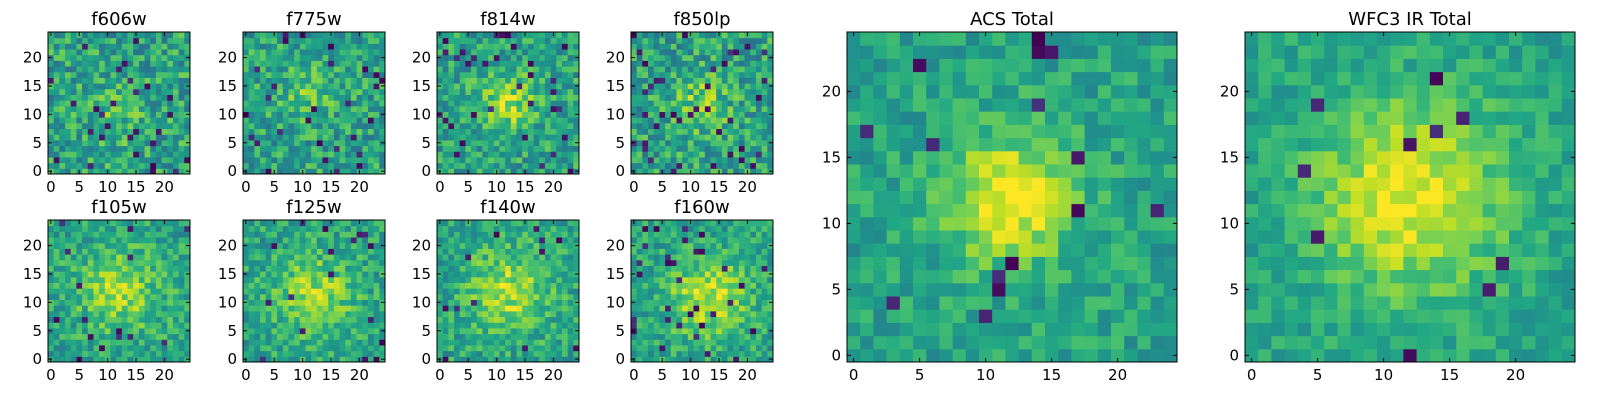 The image size is (1600, 400). Describe the element at coordinates (32, 86) in the screenshot. I see `y-tick-label: 15` at that location.